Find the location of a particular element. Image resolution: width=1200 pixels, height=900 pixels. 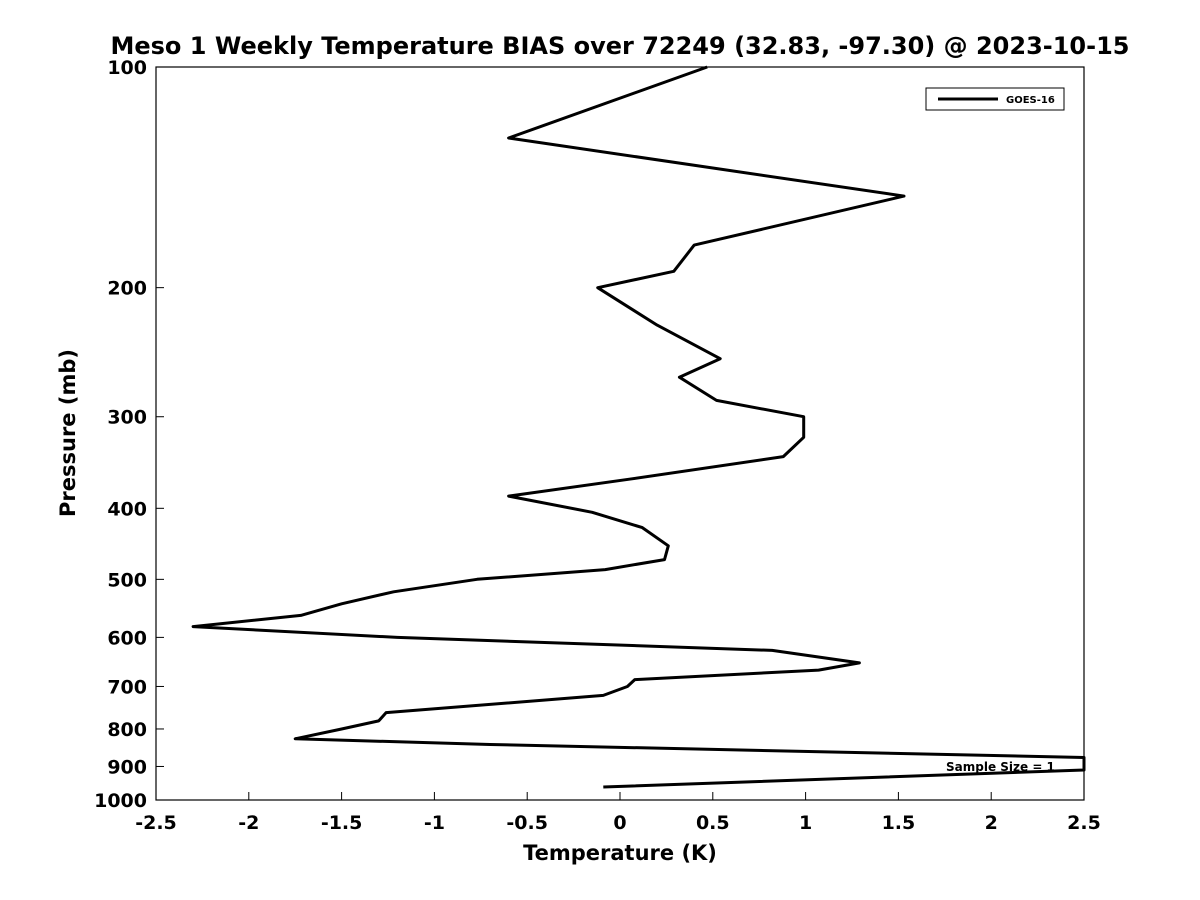

x-tick-label: -2.5 is located at coordinates (156, 823).